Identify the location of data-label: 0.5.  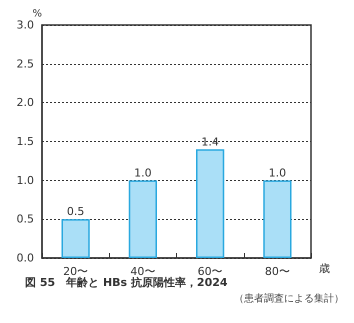
(75, 211).